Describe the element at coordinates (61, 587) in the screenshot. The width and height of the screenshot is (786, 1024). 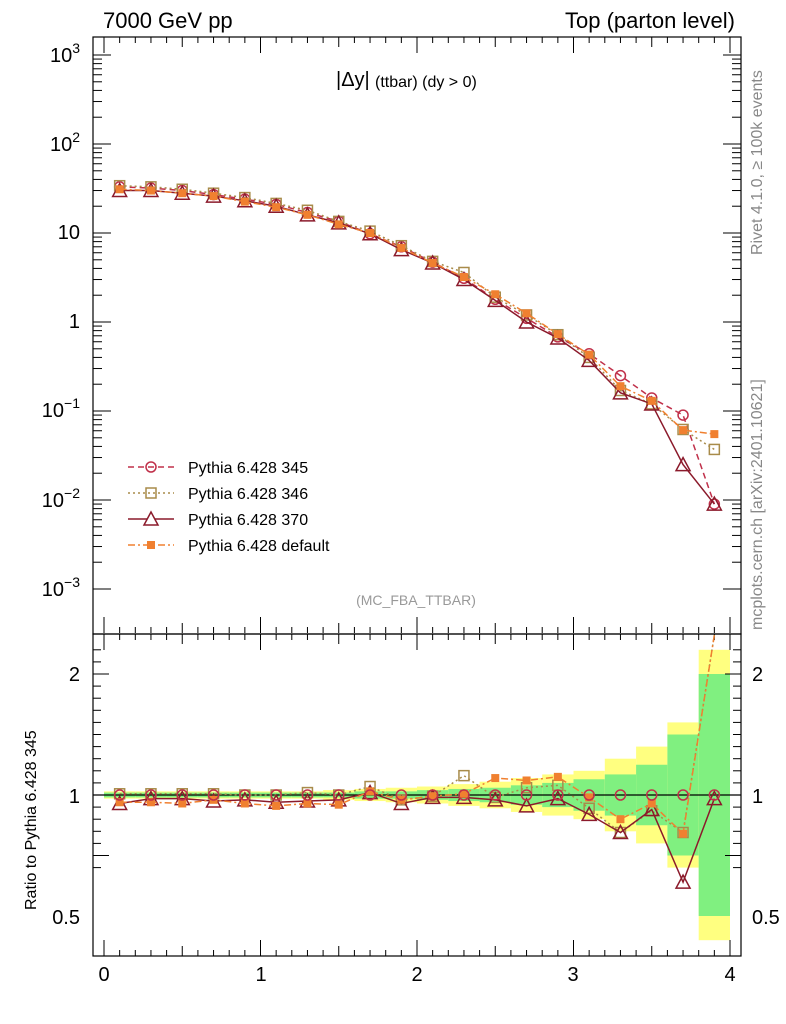
I see `y-tick-1e-3: 10⁻³` at that location.